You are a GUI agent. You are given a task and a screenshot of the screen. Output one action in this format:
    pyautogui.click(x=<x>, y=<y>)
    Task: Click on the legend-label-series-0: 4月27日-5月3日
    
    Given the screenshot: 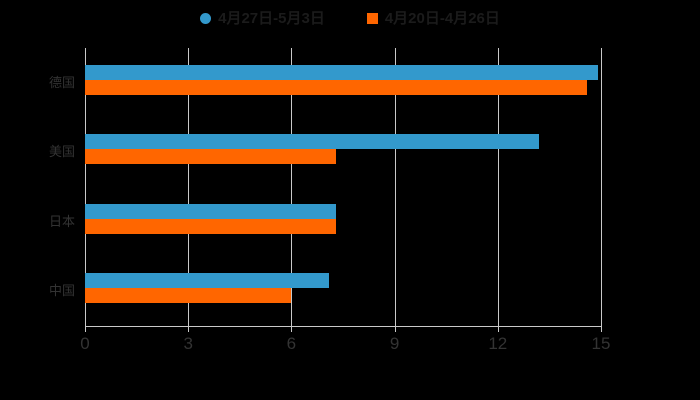 What is the action you would take?
    pyautogui.click(x=271, y=18)
    